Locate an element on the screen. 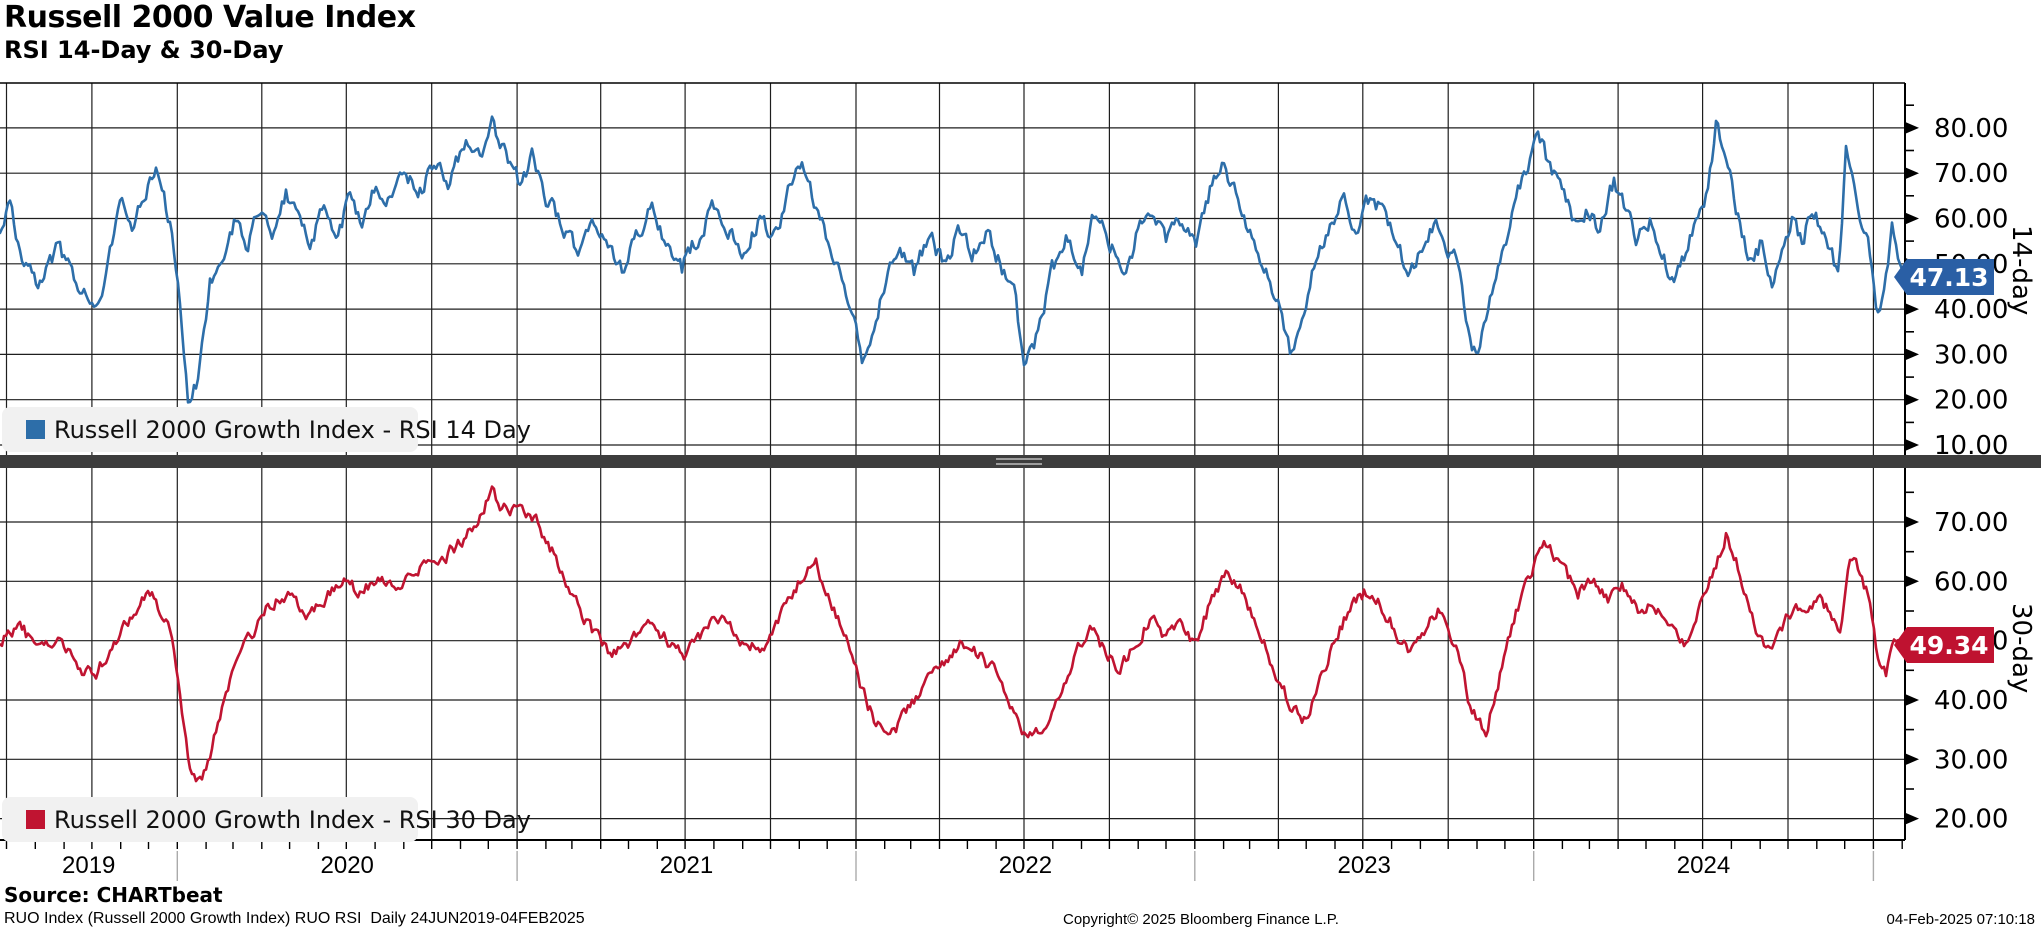 Image resolution: width=2041 pixels, height=932 pixels. legend-rsi30-label: Russell 2000 Growth Index - RSI 30 Day is located at coordinates (292, 819).